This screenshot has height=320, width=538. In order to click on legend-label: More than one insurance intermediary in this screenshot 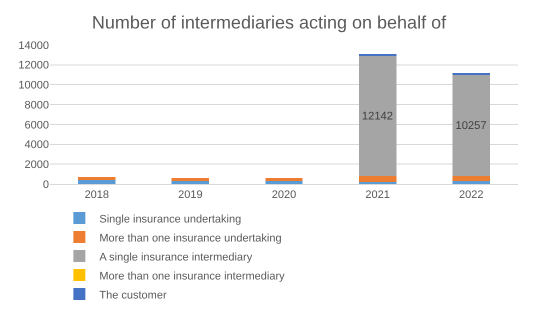, I will do `click(192, 276)`.